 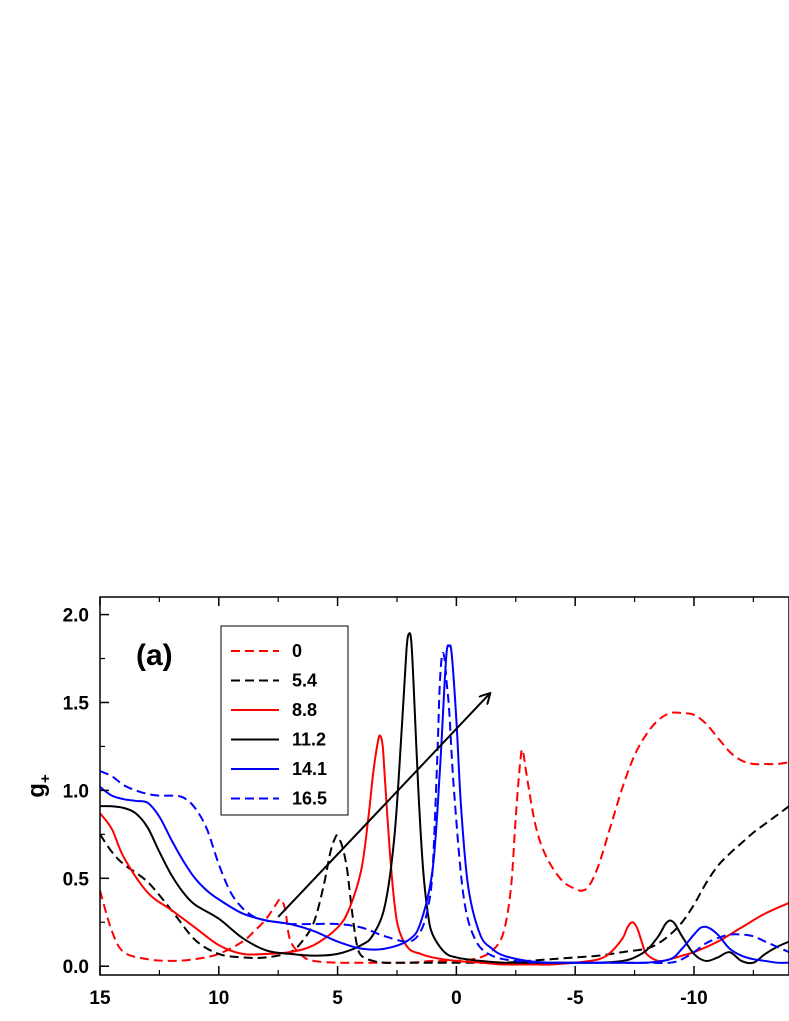 What do you see at coordinates (575, 998) in the screenshot?
I see `x-tick-label: -5` at bounding box center [575, 998].